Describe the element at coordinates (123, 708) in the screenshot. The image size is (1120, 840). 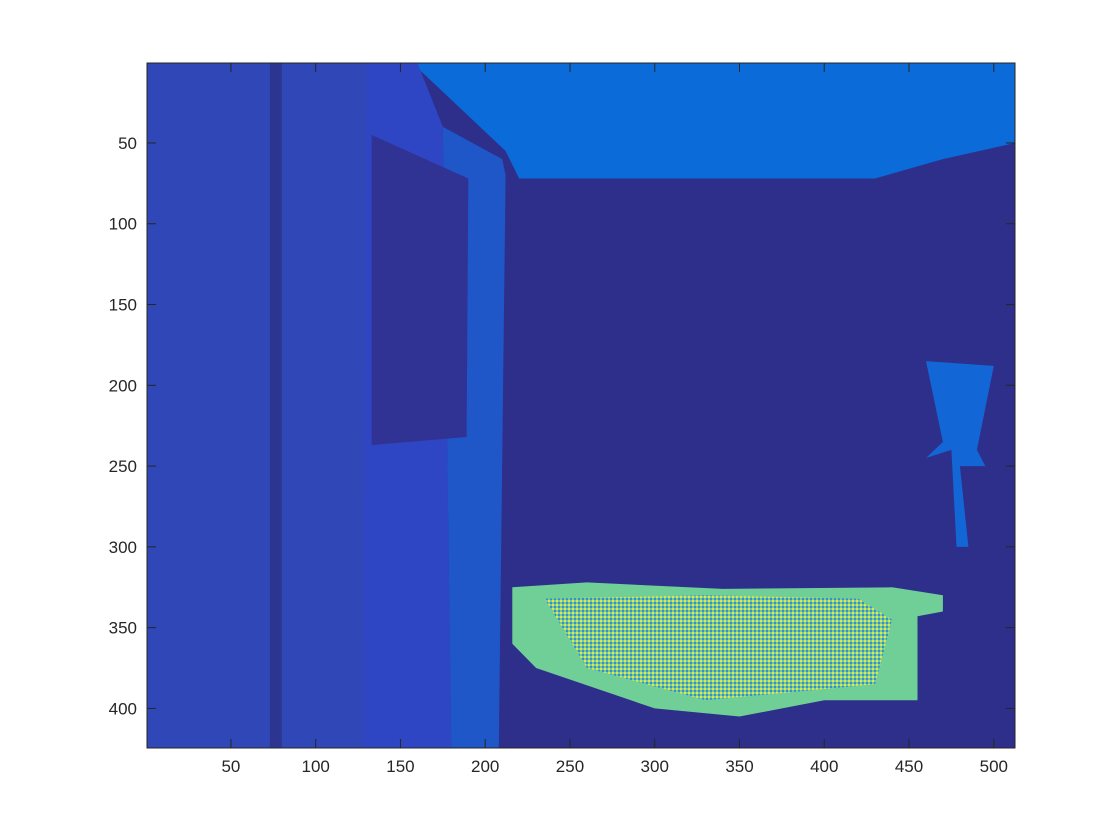
I see `y-tick-label: 400` at that location.